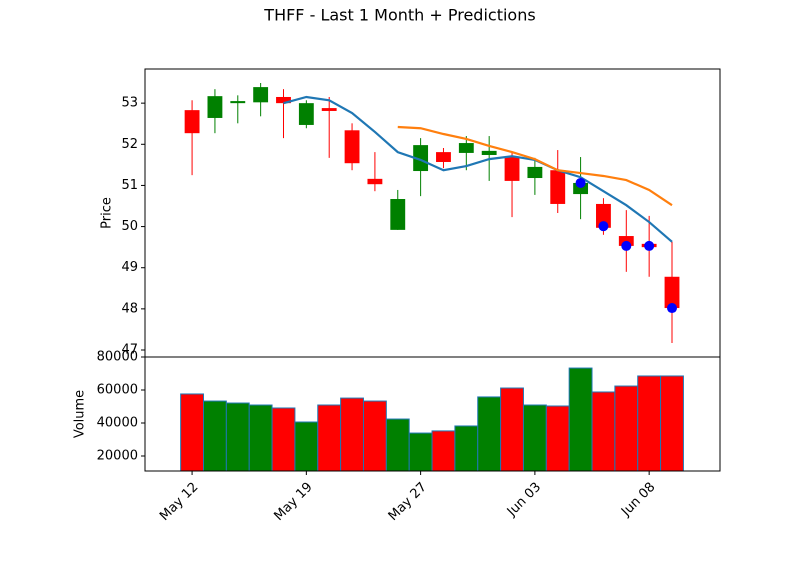  Describe the element at coordinates (129, 226) in the screenshot. I see `y-tick-label: 50` at that location.